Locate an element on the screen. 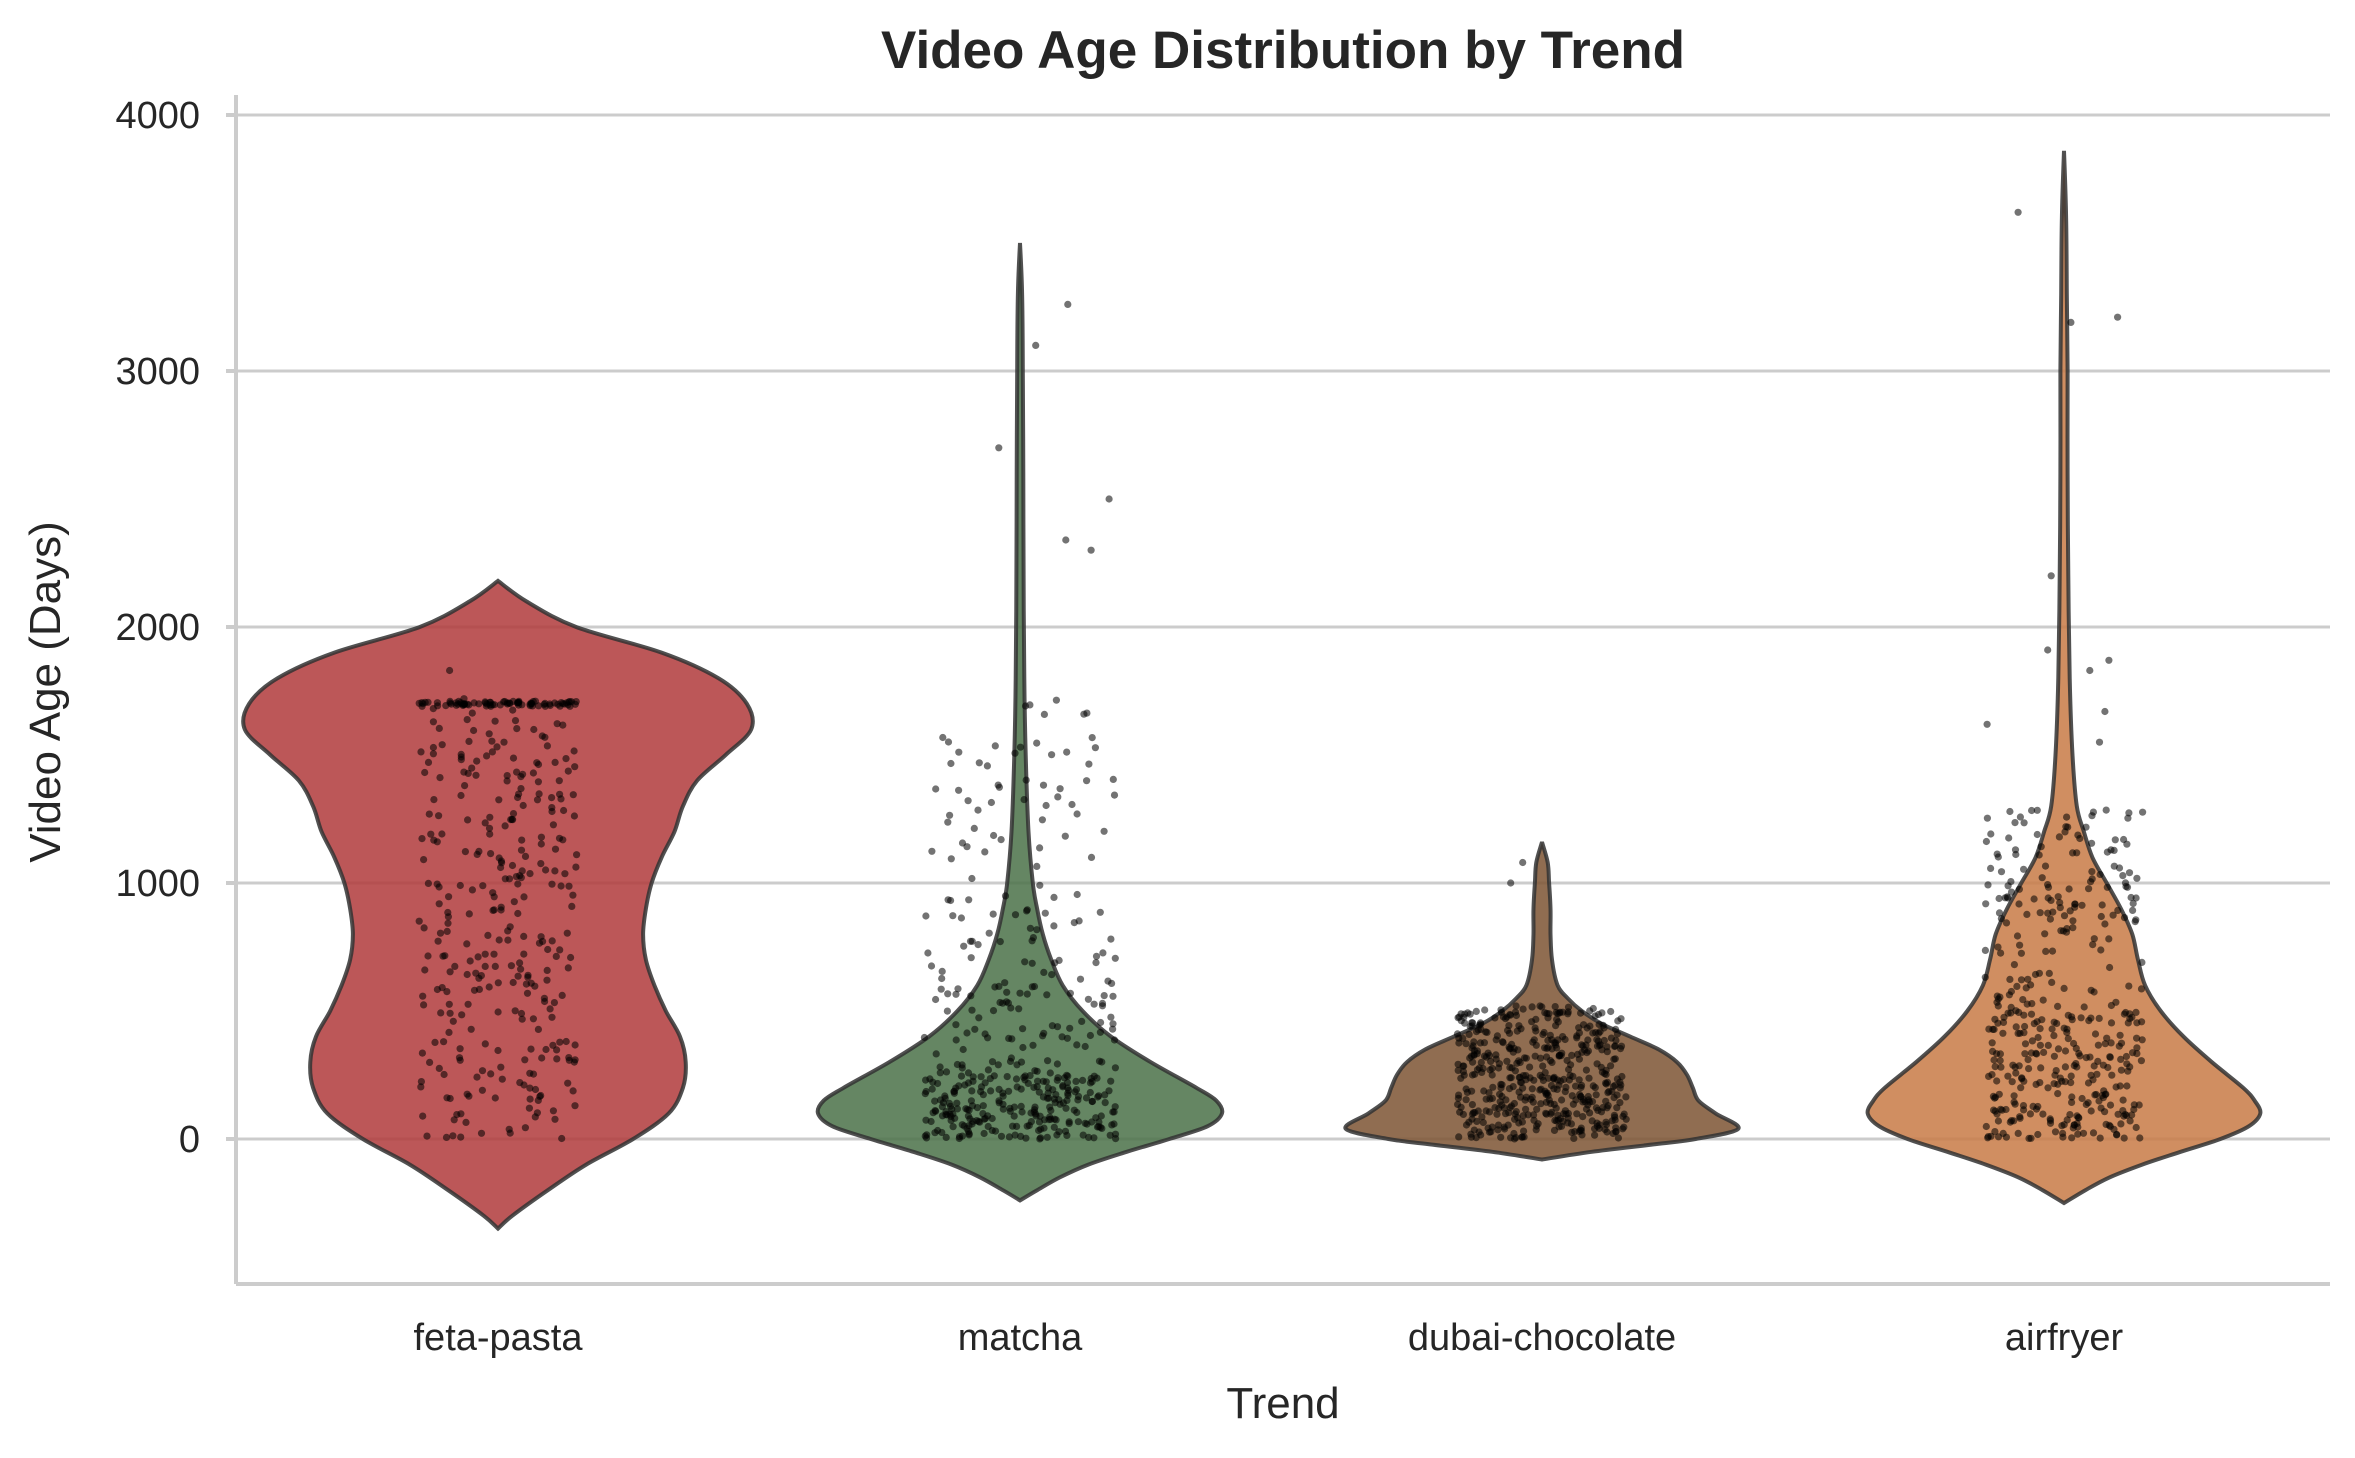 The height and width of the screenshot is (1458, 2355). y-tick-label-1000: 1000 is located at coordinates (157, 884).